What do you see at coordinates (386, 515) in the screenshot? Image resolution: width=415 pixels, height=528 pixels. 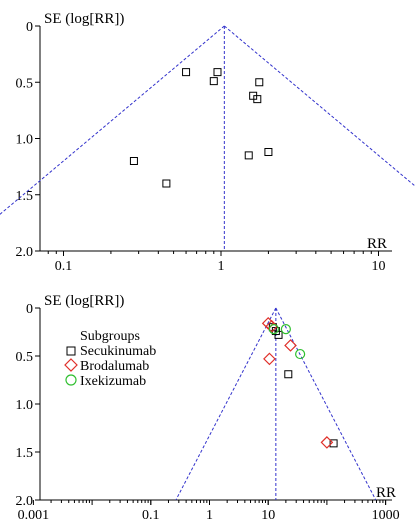 I see `x-tick-label: 1000` at bounding box center [386, 515].